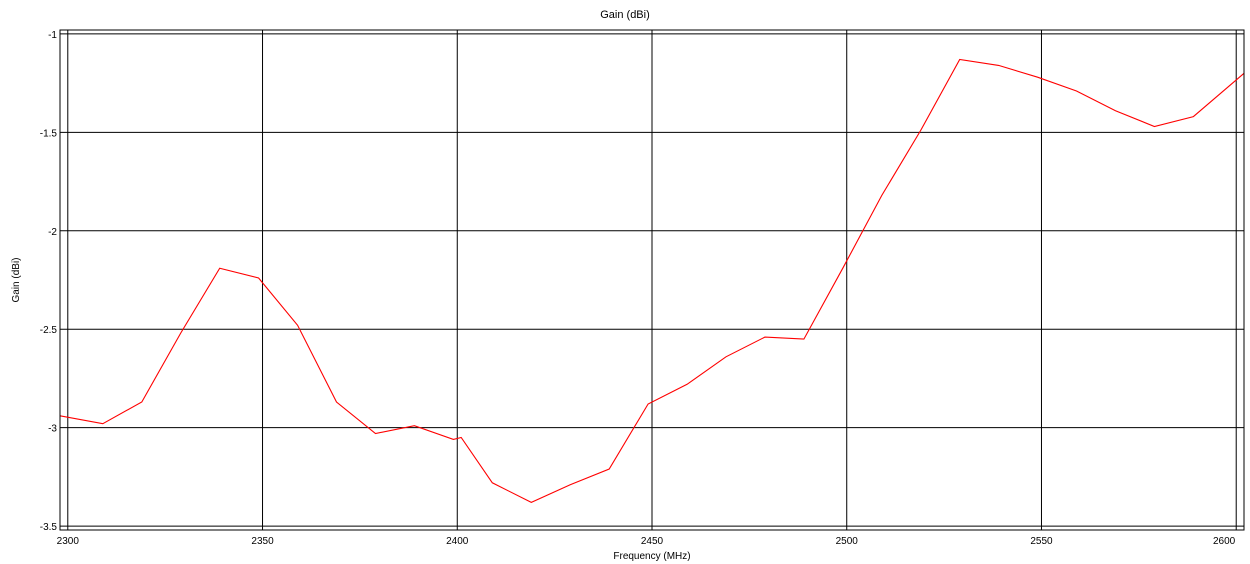 The height and width of the screenshot is (564, 1250). Describe the element at coordinates (52, 429) in the screenshot. I see `y-tick-label: -3` at that location.